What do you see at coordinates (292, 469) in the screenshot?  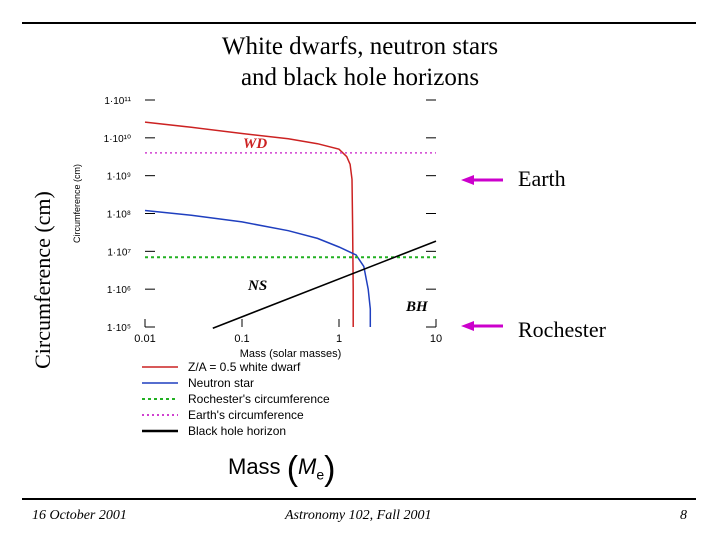 I see `open-paren: (` at bounding box center [292, 469].